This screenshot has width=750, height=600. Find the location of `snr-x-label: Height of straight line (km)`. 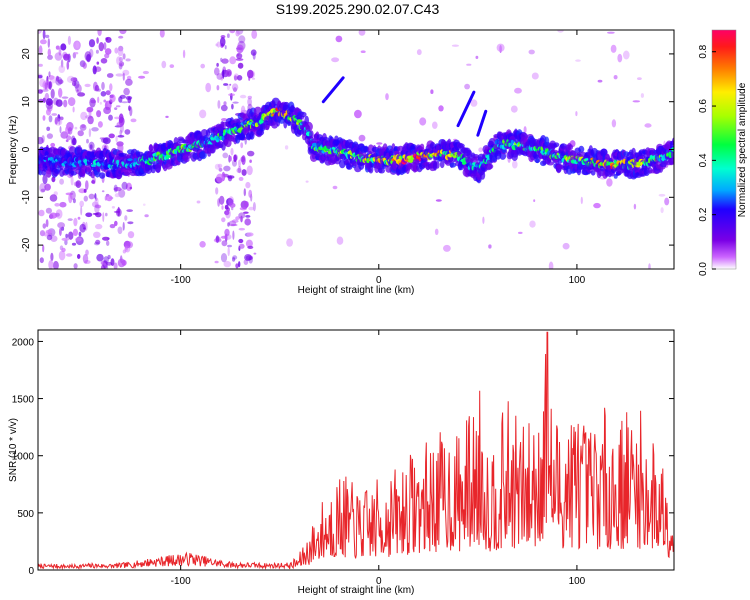

snr-x-label: Height of straight line (km) is located at coordinates (356, 590).